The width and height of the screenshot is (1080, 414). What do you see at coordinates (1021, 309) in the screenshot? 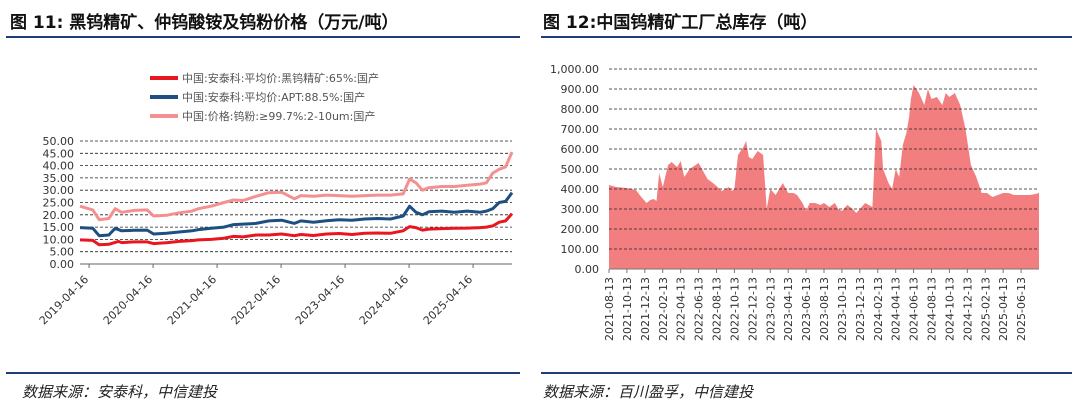
I see `x-tick-label: 2025-06-13` at bounding box center [1021, 309].